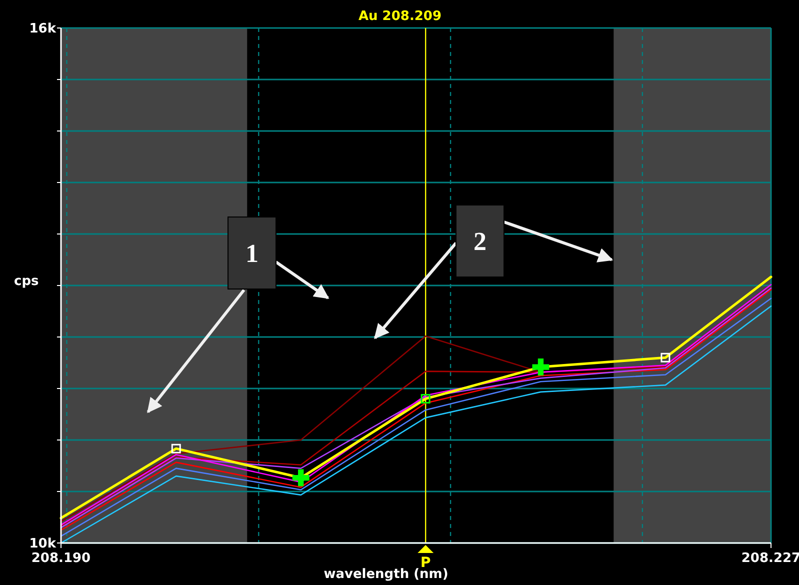  Describe the element at coordinates (400, 16) in the screenshot. I see `chart-title: Au 208.209` at that location.